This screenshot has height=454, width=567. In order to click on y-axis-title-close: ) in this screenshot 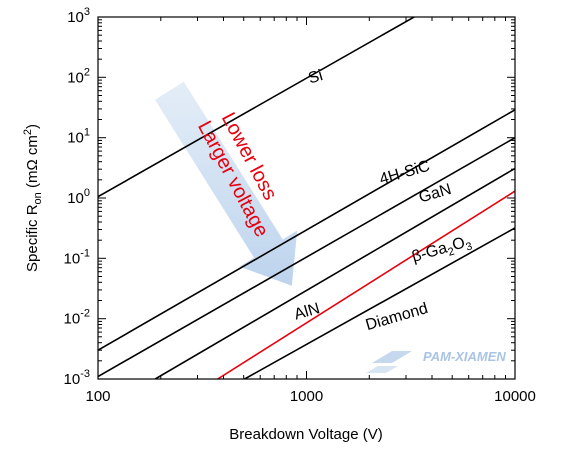, I will do `click(32, 126)`.